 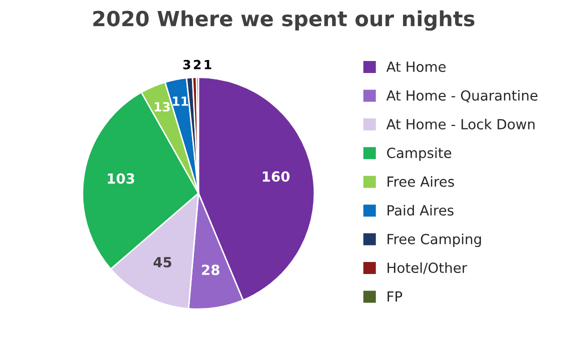 I want to click on data-label: 1, so click(x=208, y=65).